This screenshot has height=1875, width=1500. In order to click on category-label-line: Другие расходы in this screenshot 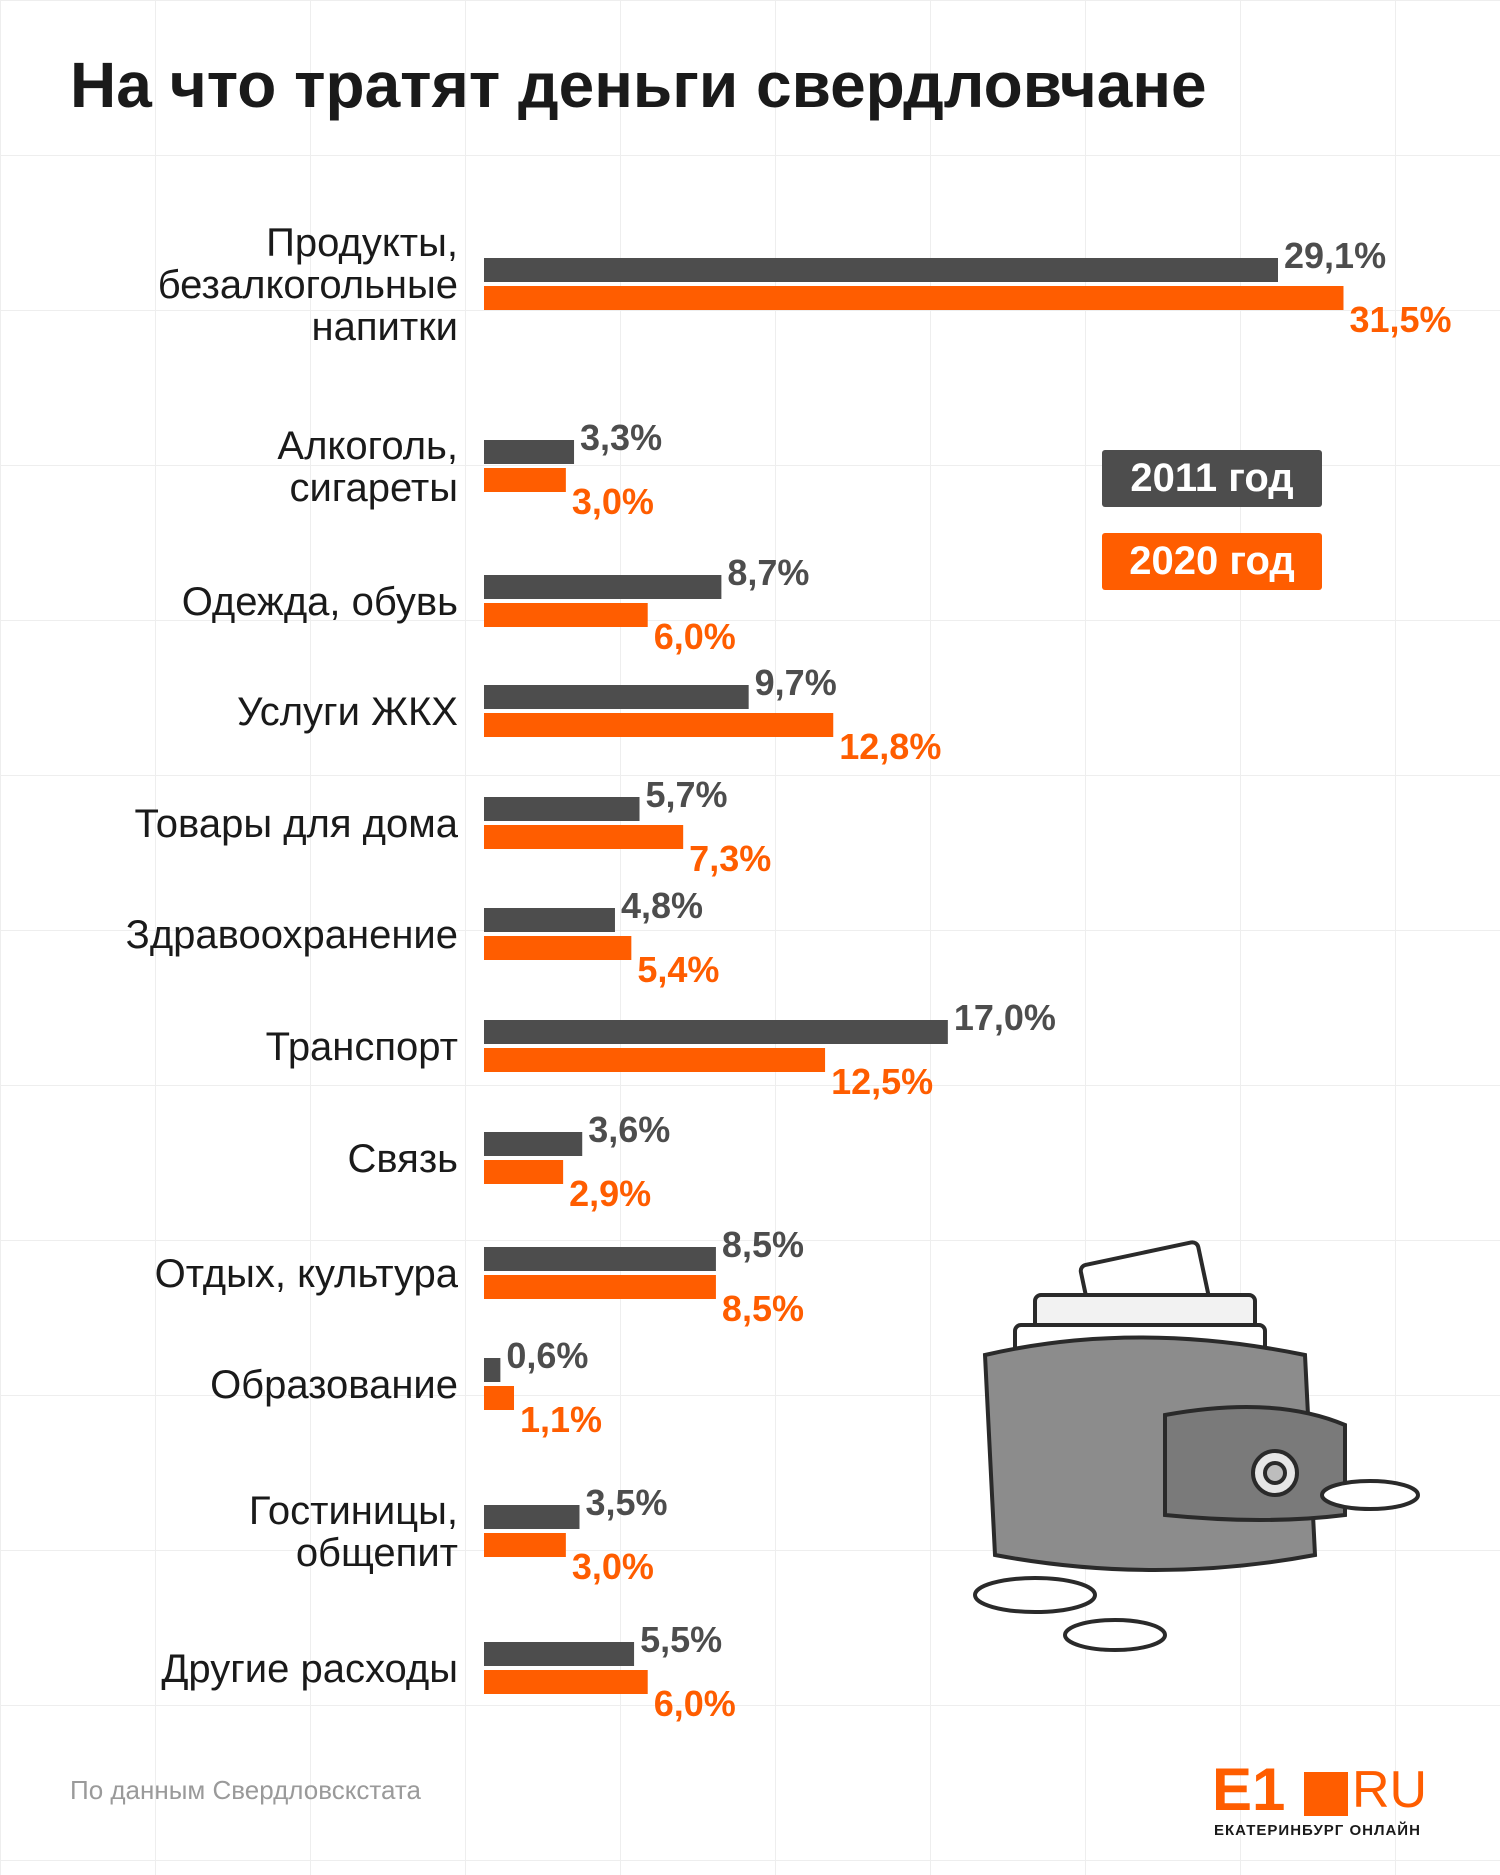, I will do `click(309, 1669)`.